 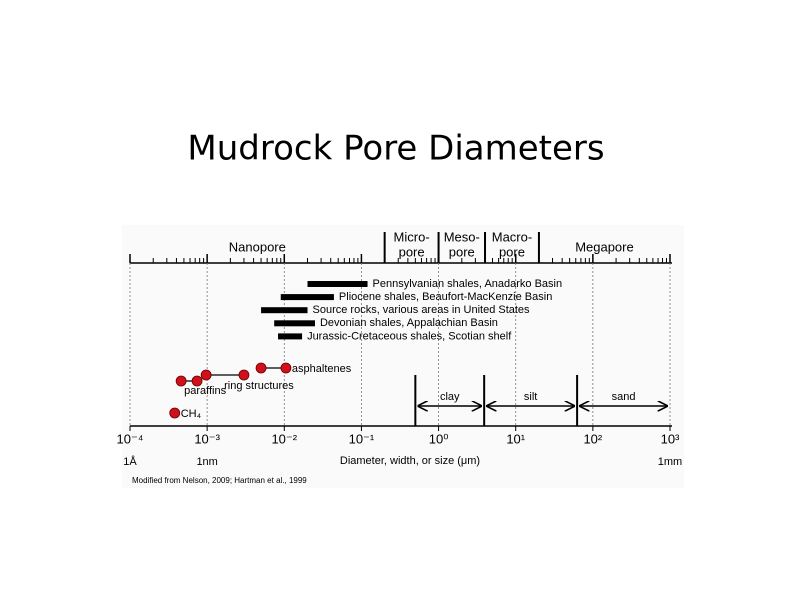 What do you see at coordinates (439, 438) in the screenshot?
I see `x-tick-label: 10⁰` at bounding box center [439, 438].